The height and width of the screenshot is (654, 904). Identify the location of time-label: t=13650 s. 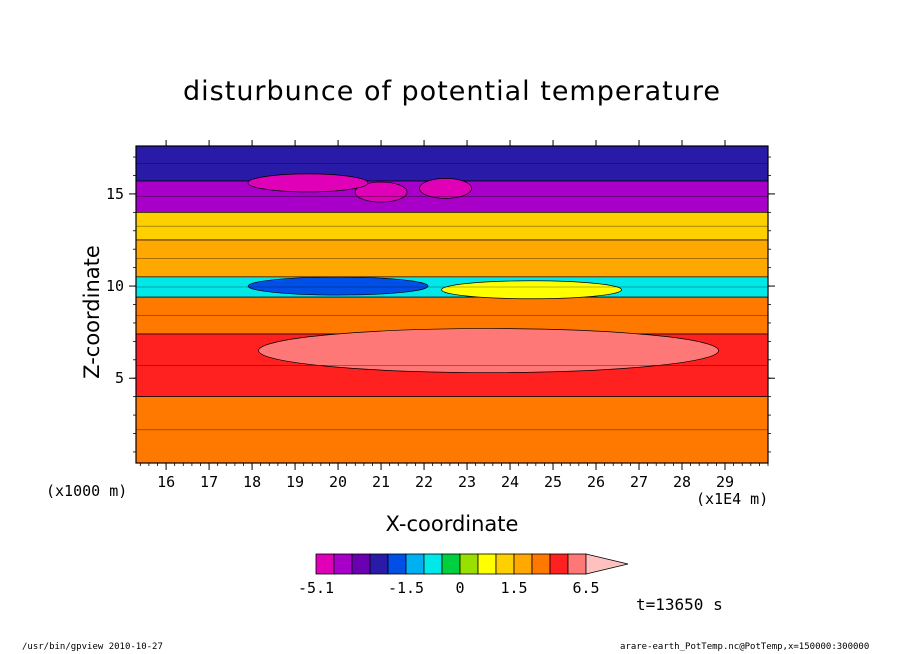
(679, 604).